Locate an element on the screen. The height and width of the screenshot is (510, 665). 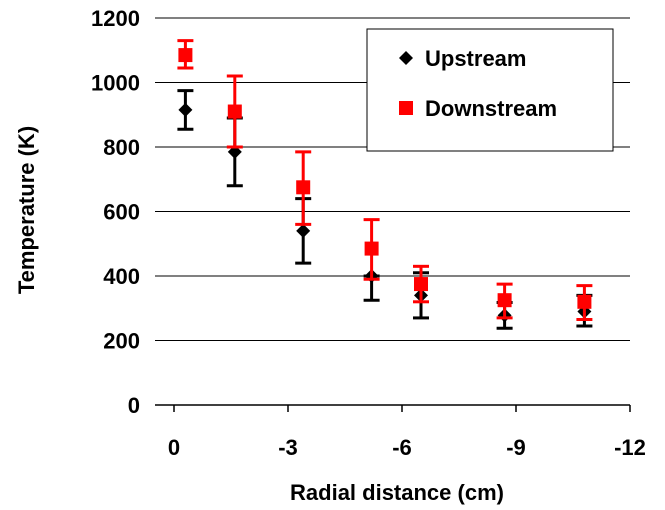
x-tick-label: -3 is located at coordinates (288, 447).